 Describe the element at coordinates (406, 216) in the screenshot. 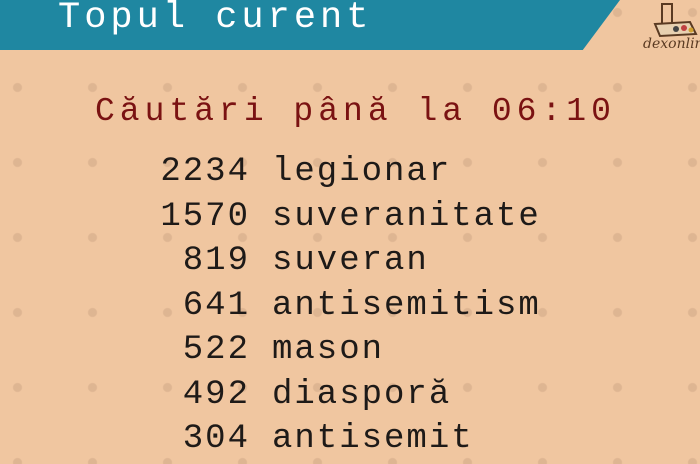

I see `search-term: suveranitate` at that location.